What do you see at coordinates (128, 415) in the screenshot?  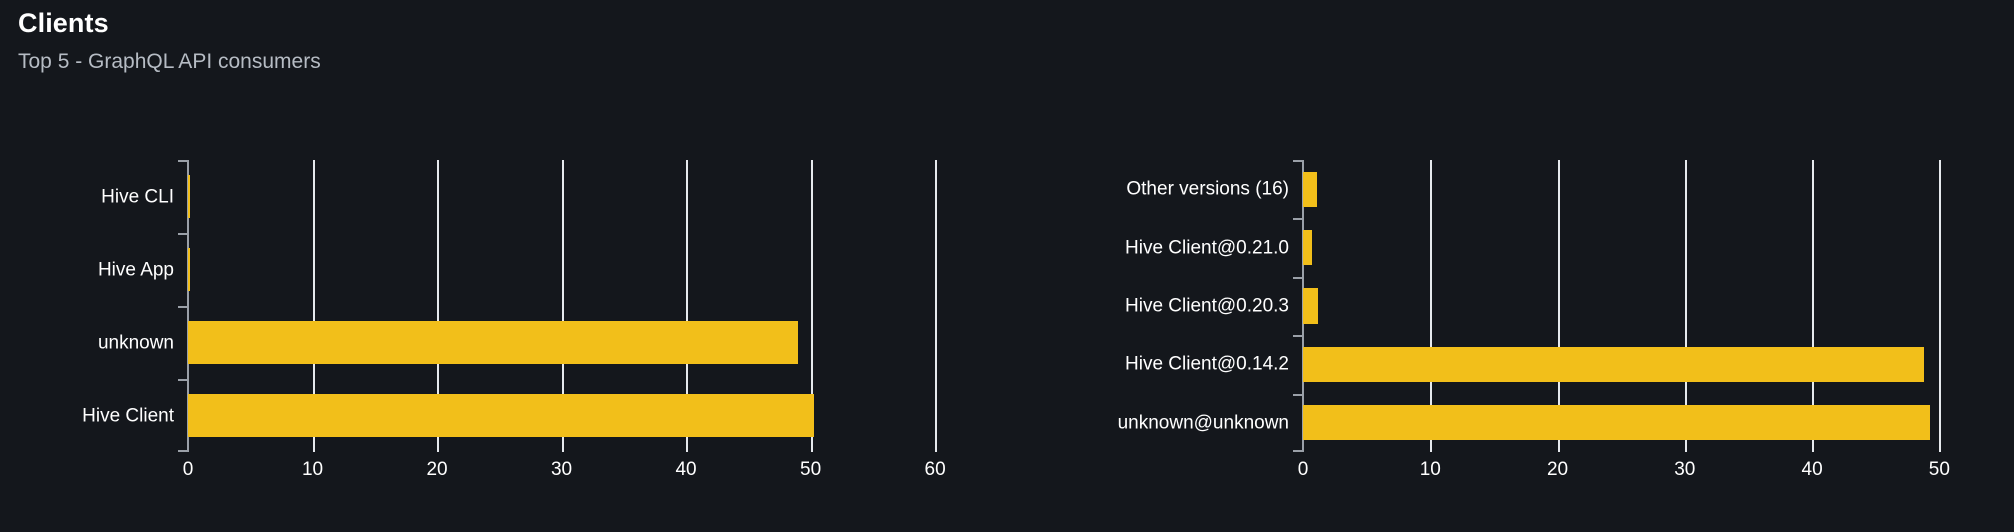 I see `category-axis-label: Hive Client` at bounding box center [128, 415].